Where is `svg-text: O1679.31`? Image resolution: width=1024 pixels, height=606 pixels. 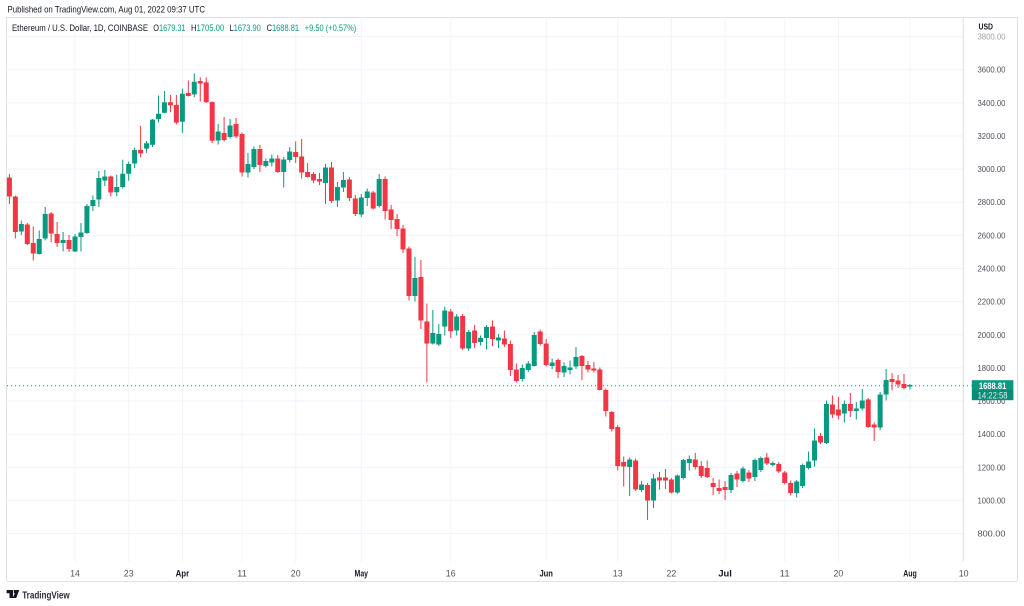 svg-text: O1679.31 is located at coordinates (169, 28).